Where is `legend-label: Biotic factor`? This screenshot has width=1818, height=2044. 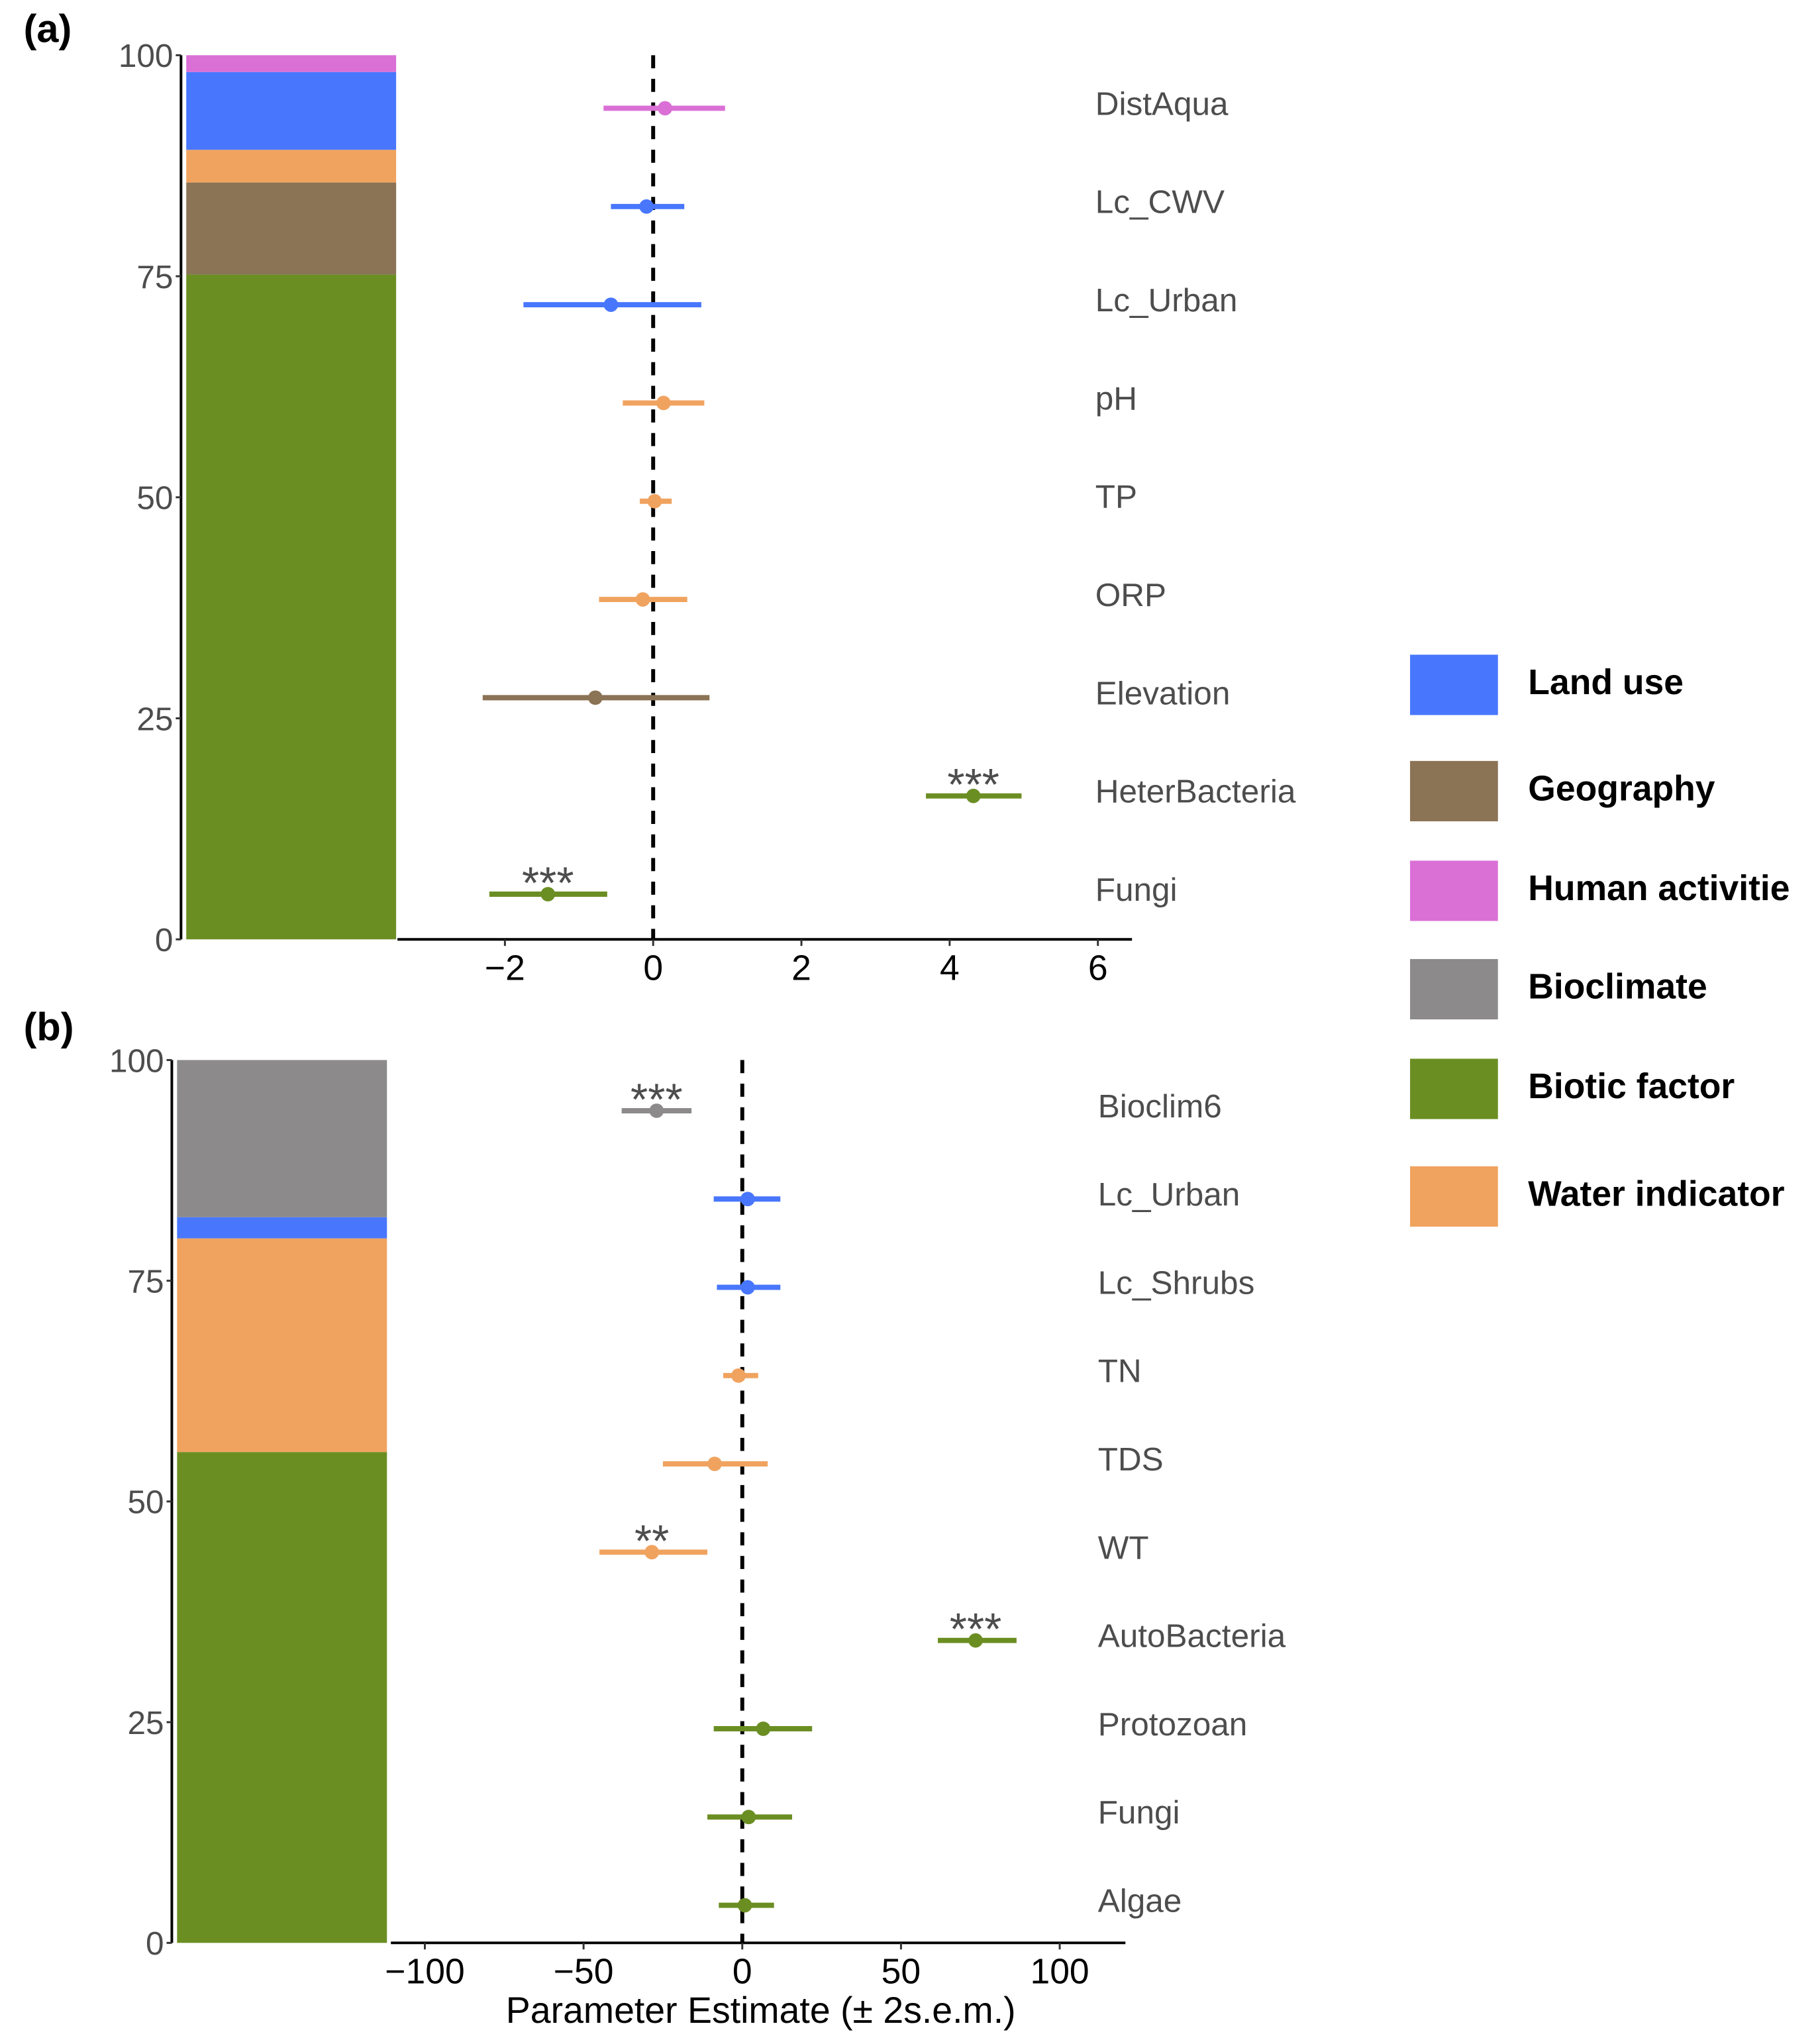
legend-label: Biotic factor is located at coordinates (1631, 1086).